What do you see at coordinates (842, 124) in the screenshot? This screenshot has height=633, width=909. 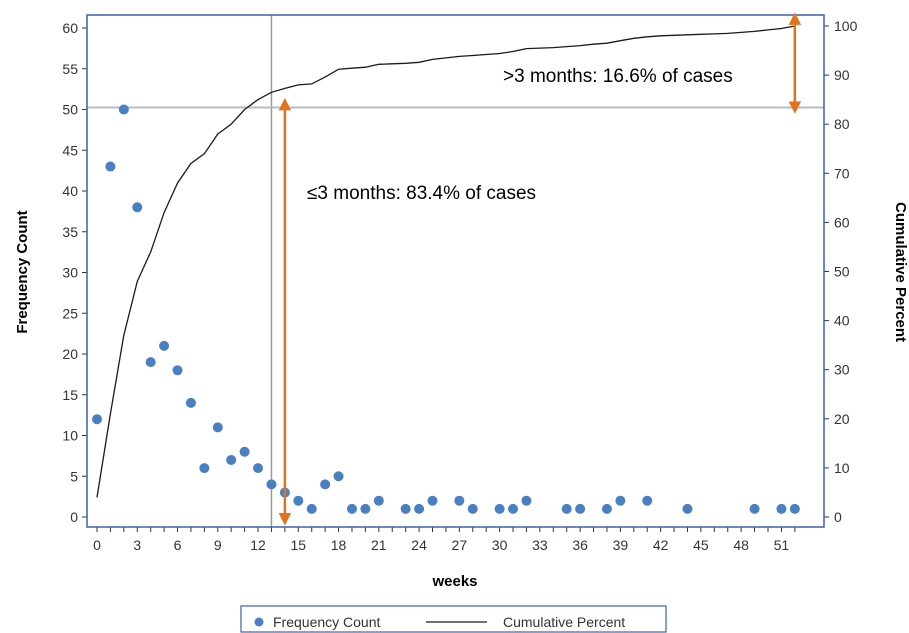 I see `y2-tick-label: 80` at bounding box center [842, 124].